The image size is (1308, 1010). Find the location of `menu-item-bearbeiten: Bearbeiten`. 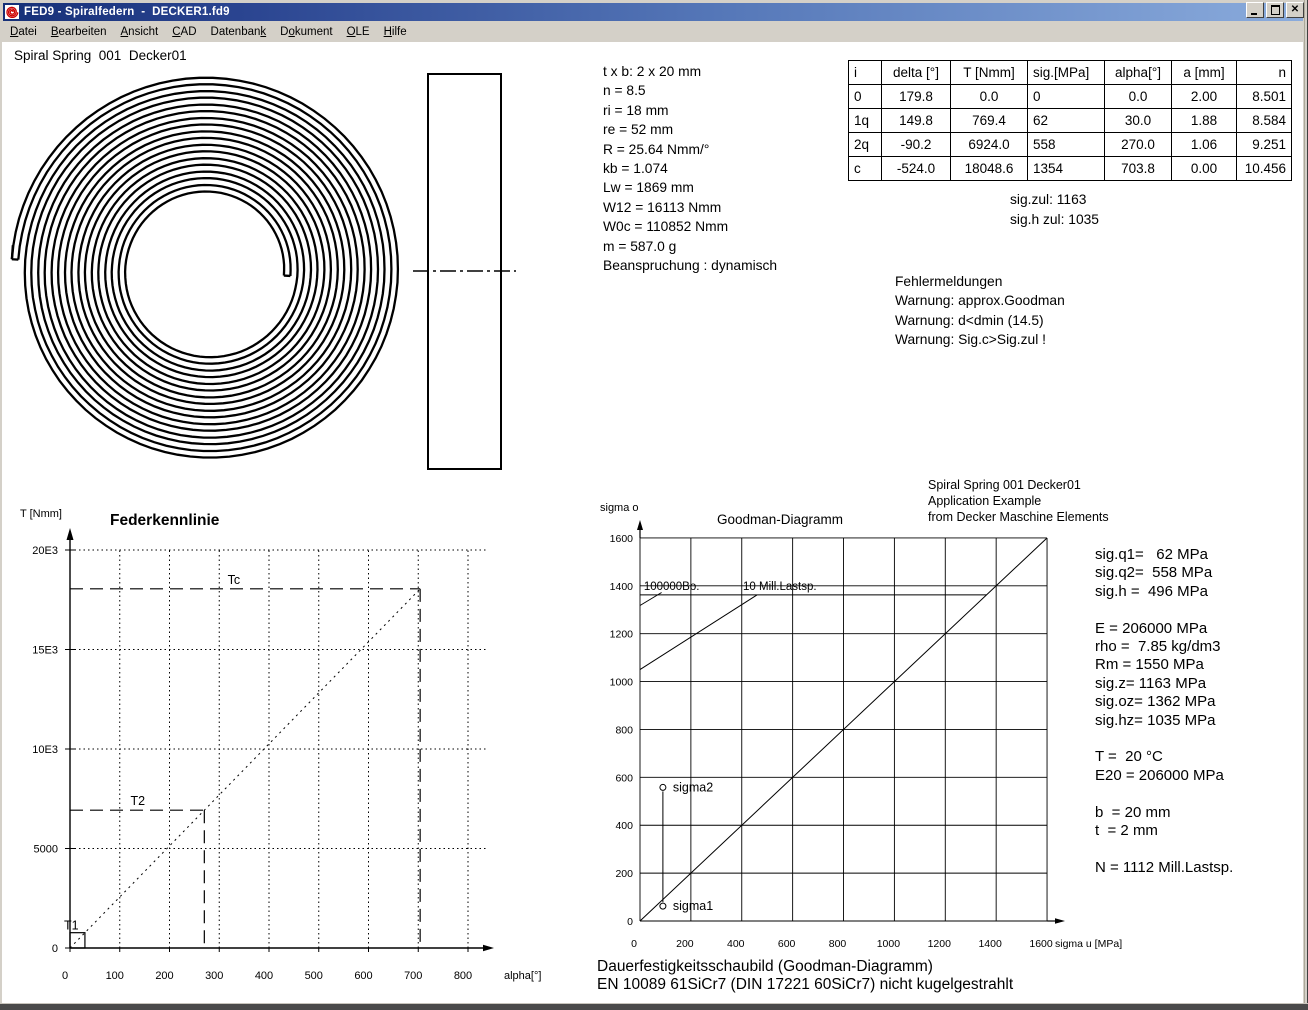

menu-item-bearbeiten: Bearbeiten is located at coordinates (78, 31).